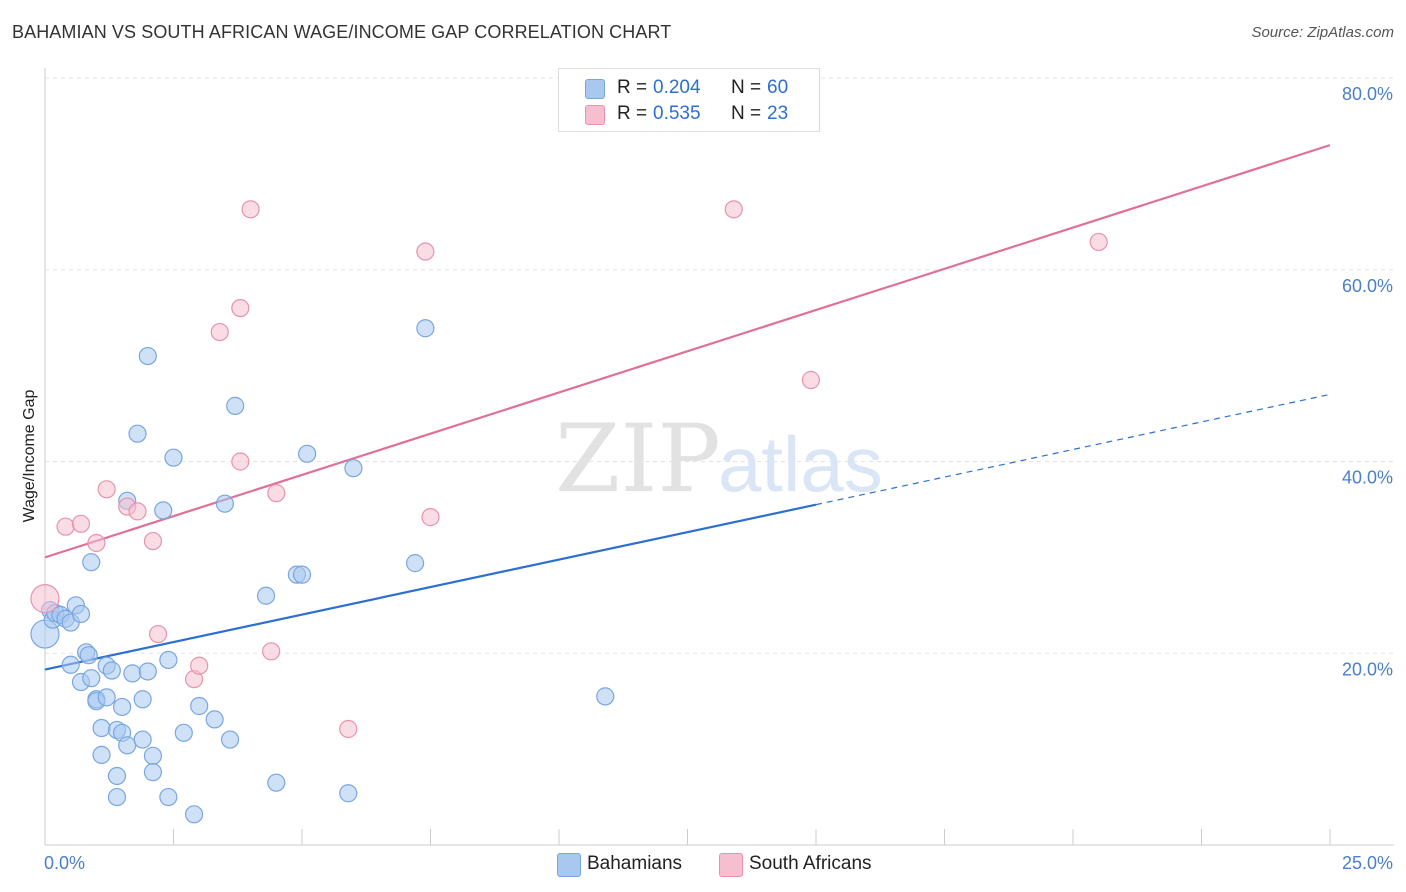  Describe the element at coordinates (778, 113) in the screenshot. I see `legend-n-value: 23` at that location.